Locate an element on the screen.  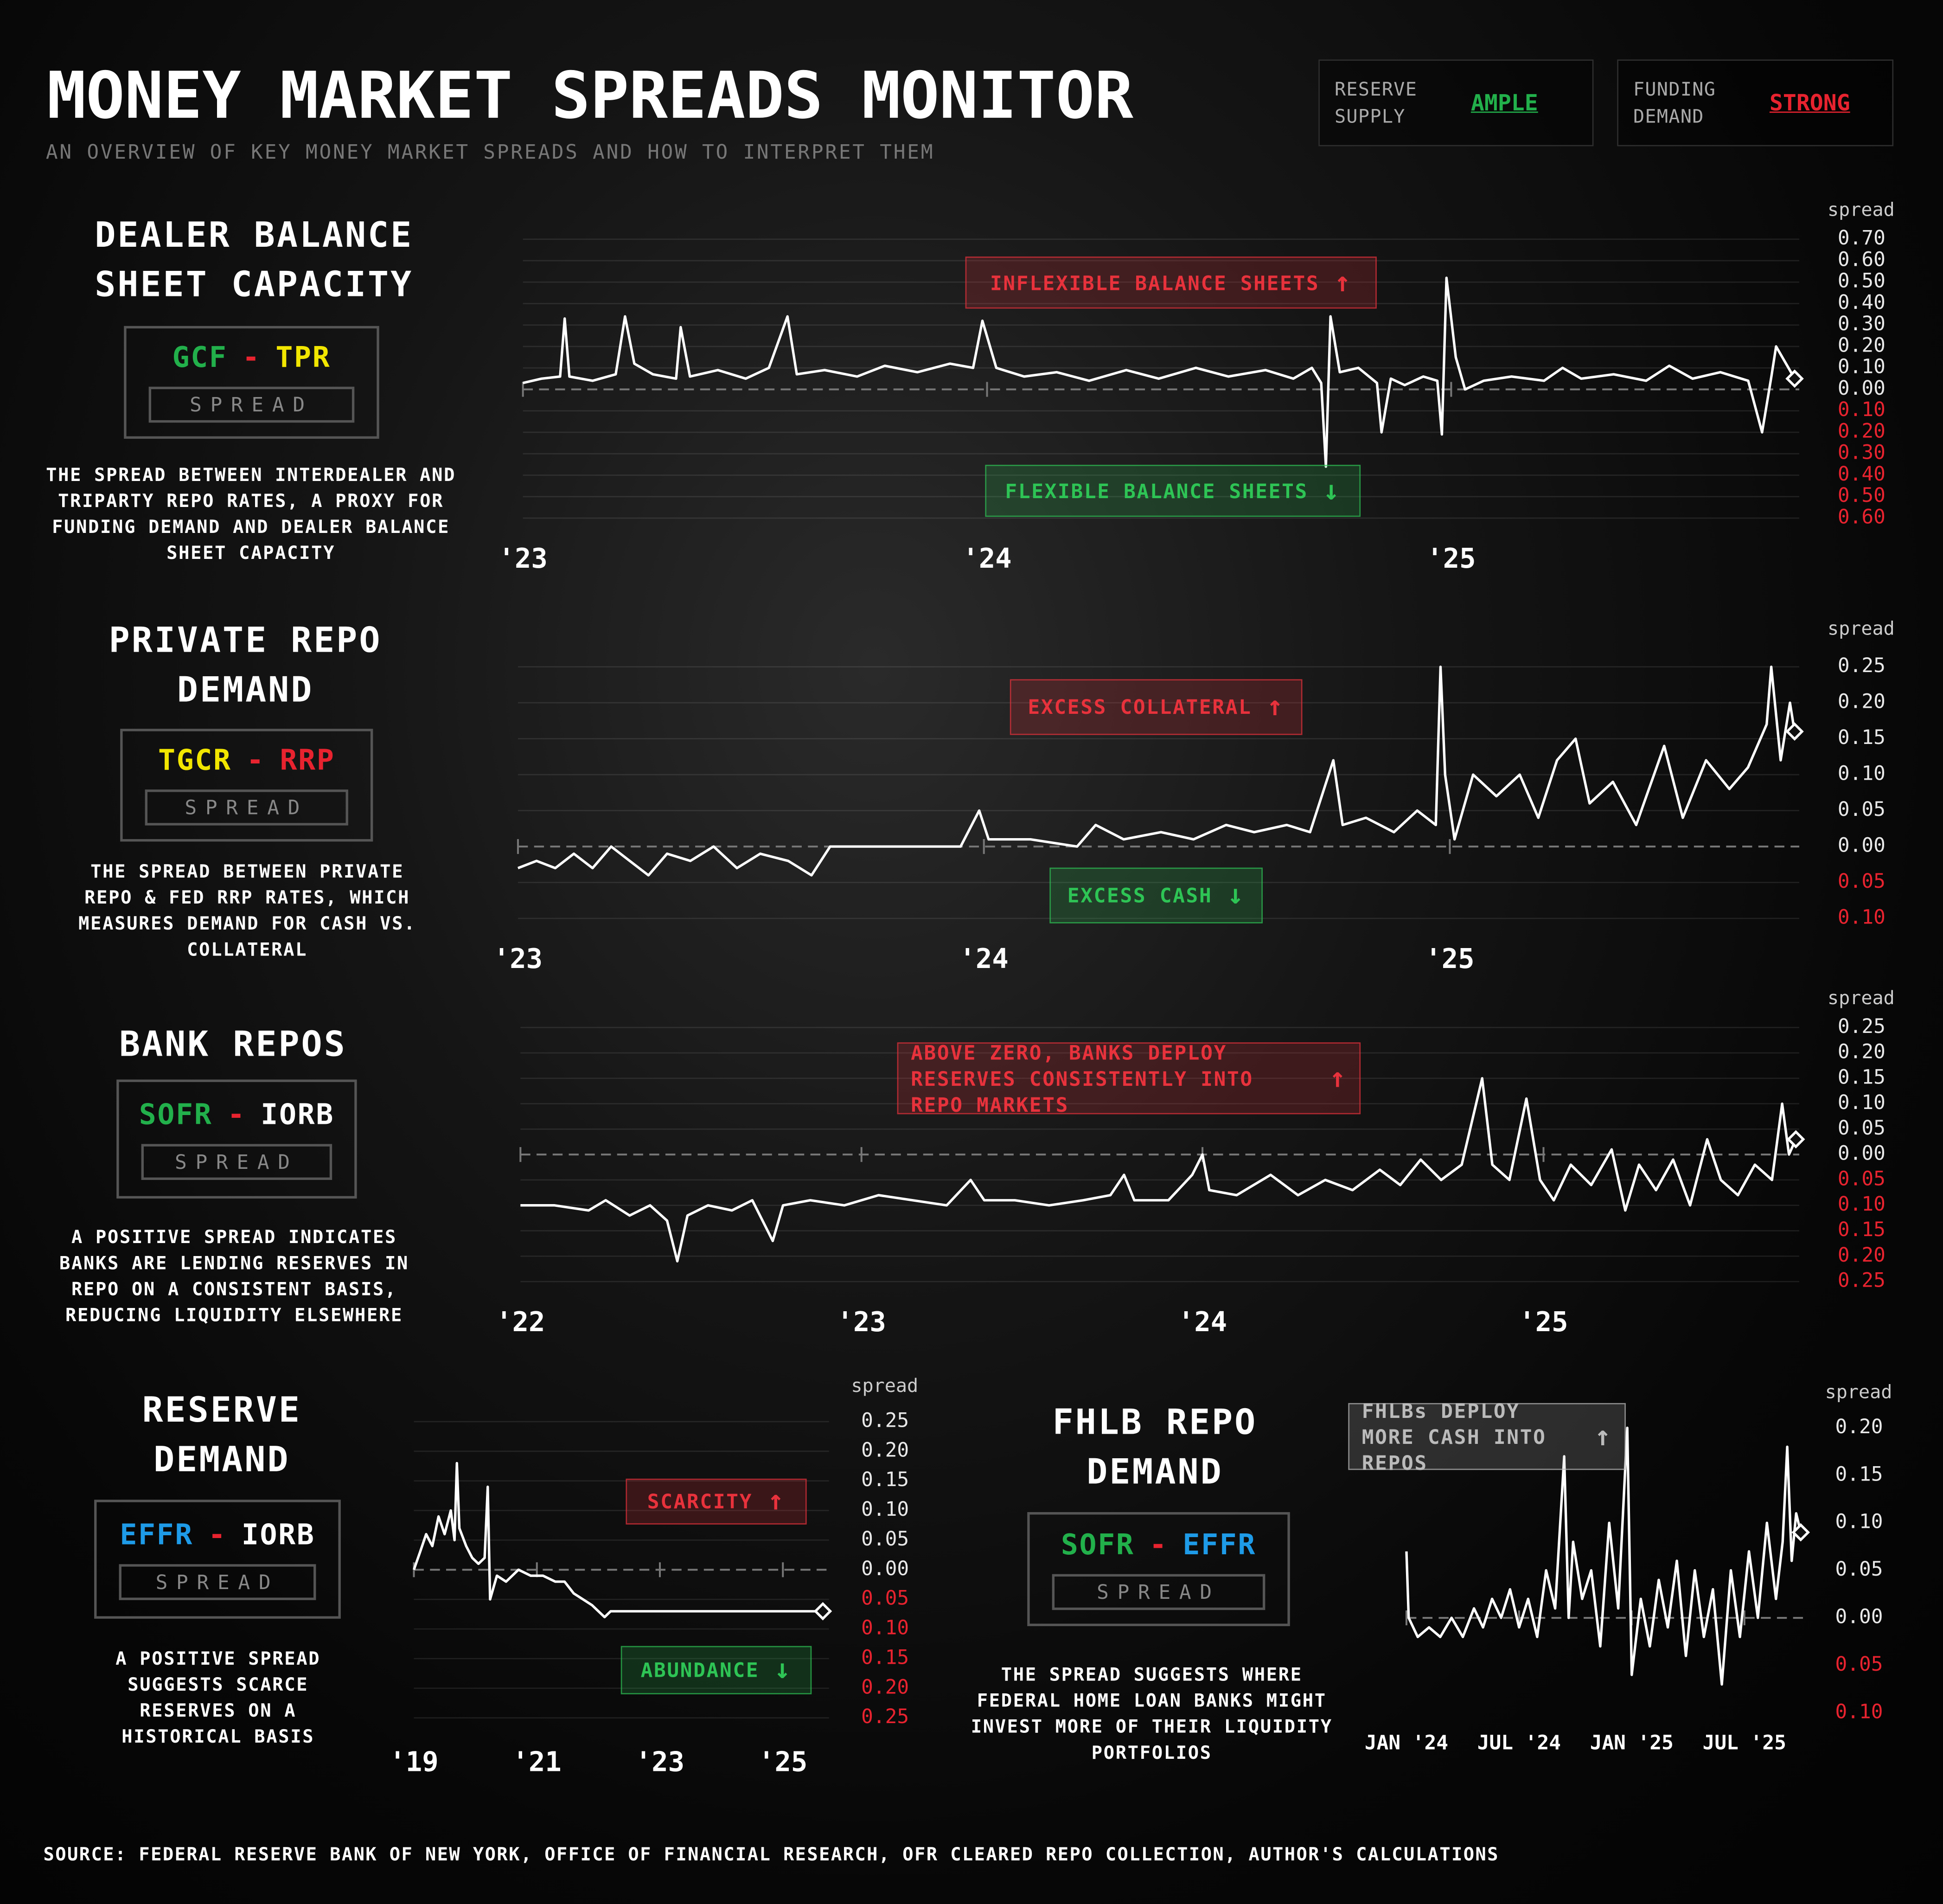
annotation: EXCESS CASH ↓ is located at coordinates (1156, 895).